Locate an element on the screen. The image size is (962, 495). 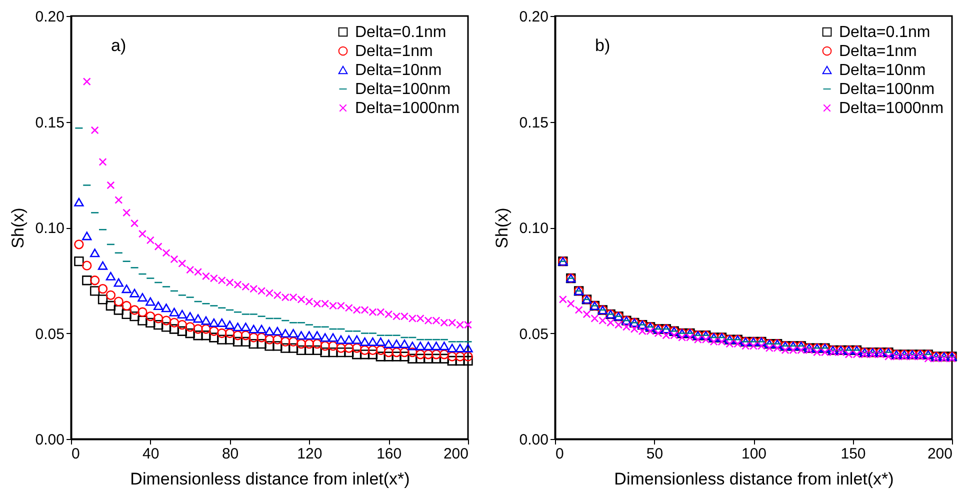
x-tick-label: 120 is located at coordinates (309, 454).